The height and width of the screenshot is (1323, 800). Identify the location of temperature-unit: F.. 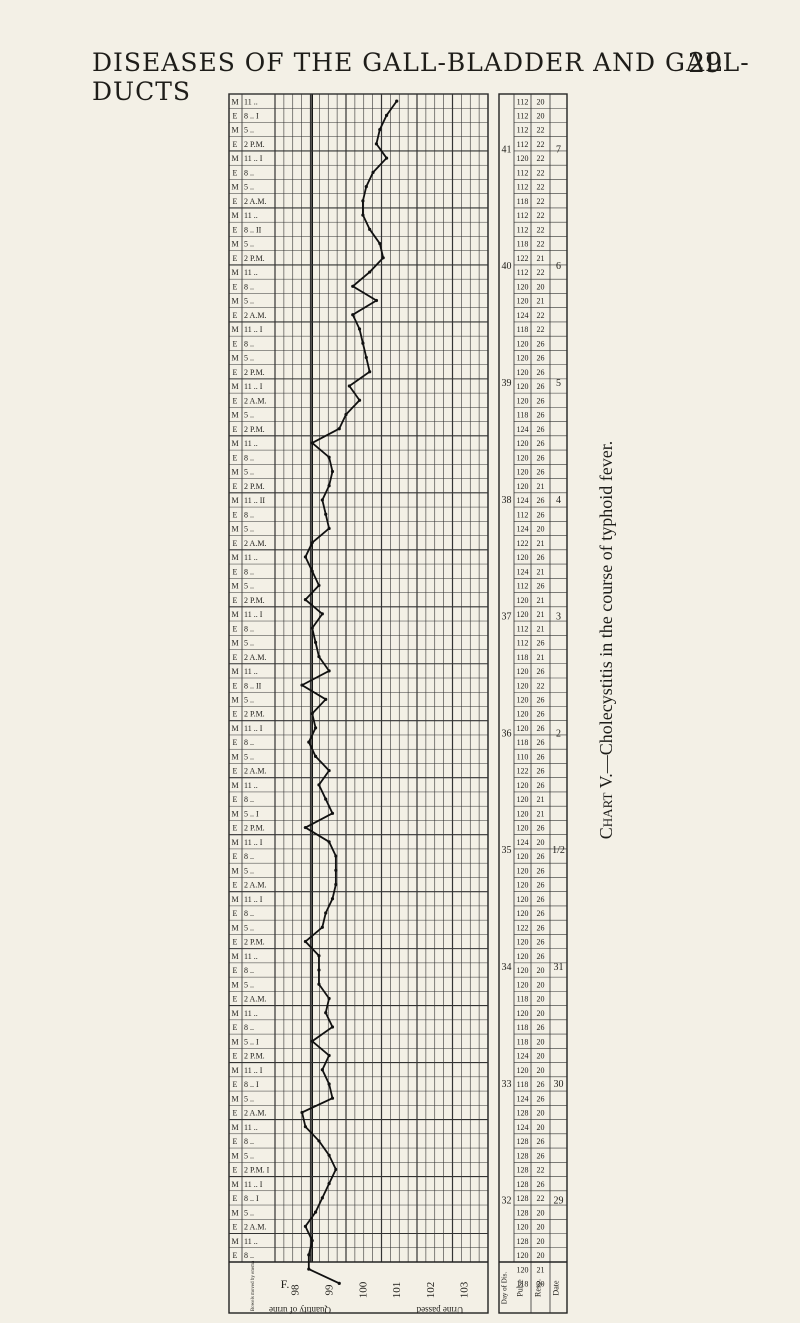
(285, 1284).